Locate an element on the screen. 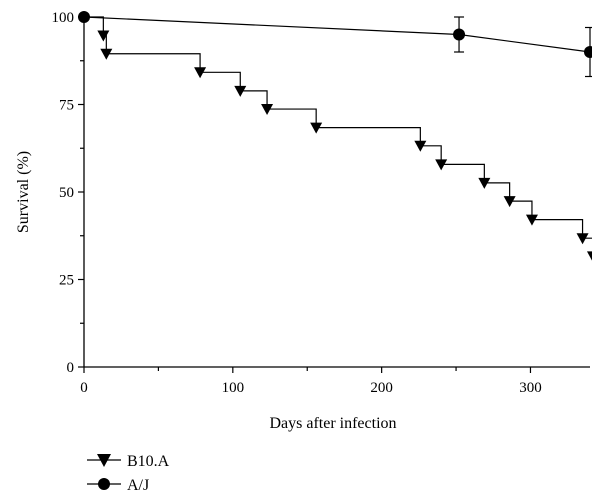 The height and width of the screenshot is (493, 592). legend: B10.A A/J is located at coordinates (128, 473).